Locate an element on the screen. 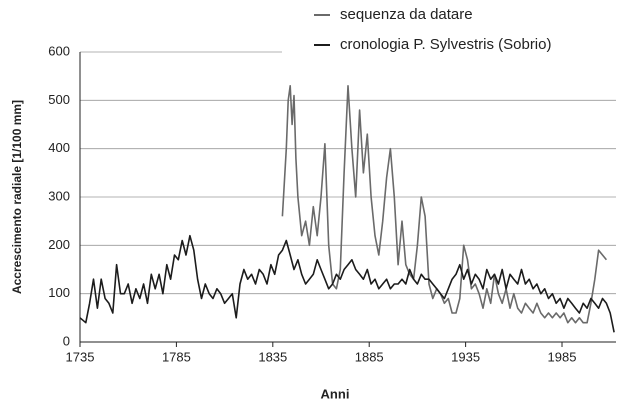 This screenshot has height=407, width=617. y-tick-label: 400 is located at coordinates (59, 147).